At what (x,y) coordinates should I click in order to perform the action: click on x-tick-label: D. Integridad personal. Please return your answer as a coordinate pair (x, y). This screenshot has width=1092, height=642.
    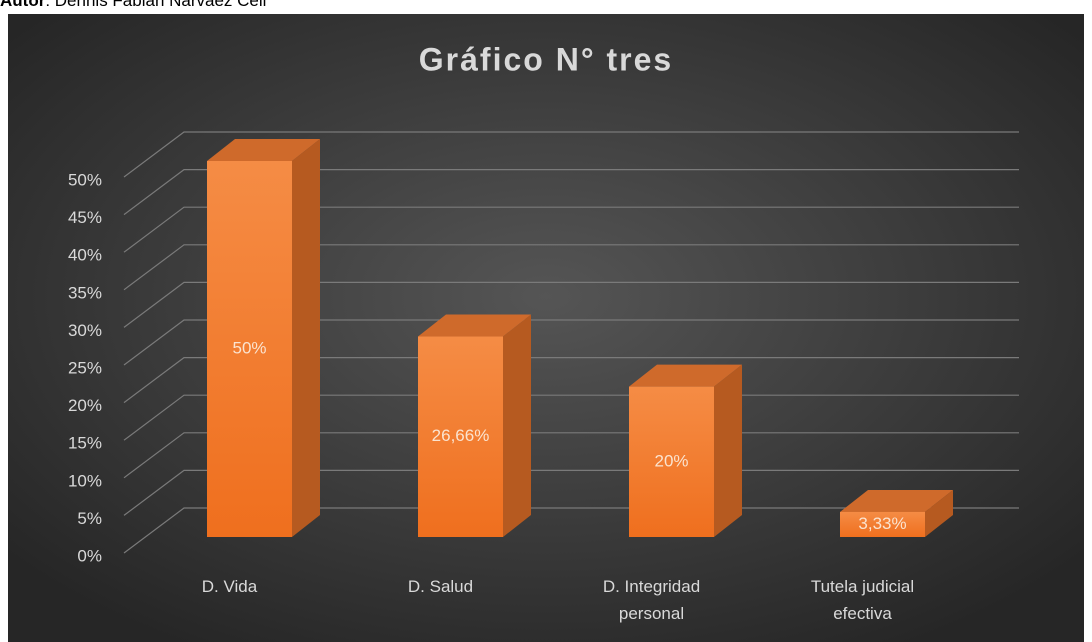
    Looking at the image, I should click on (651, 600).